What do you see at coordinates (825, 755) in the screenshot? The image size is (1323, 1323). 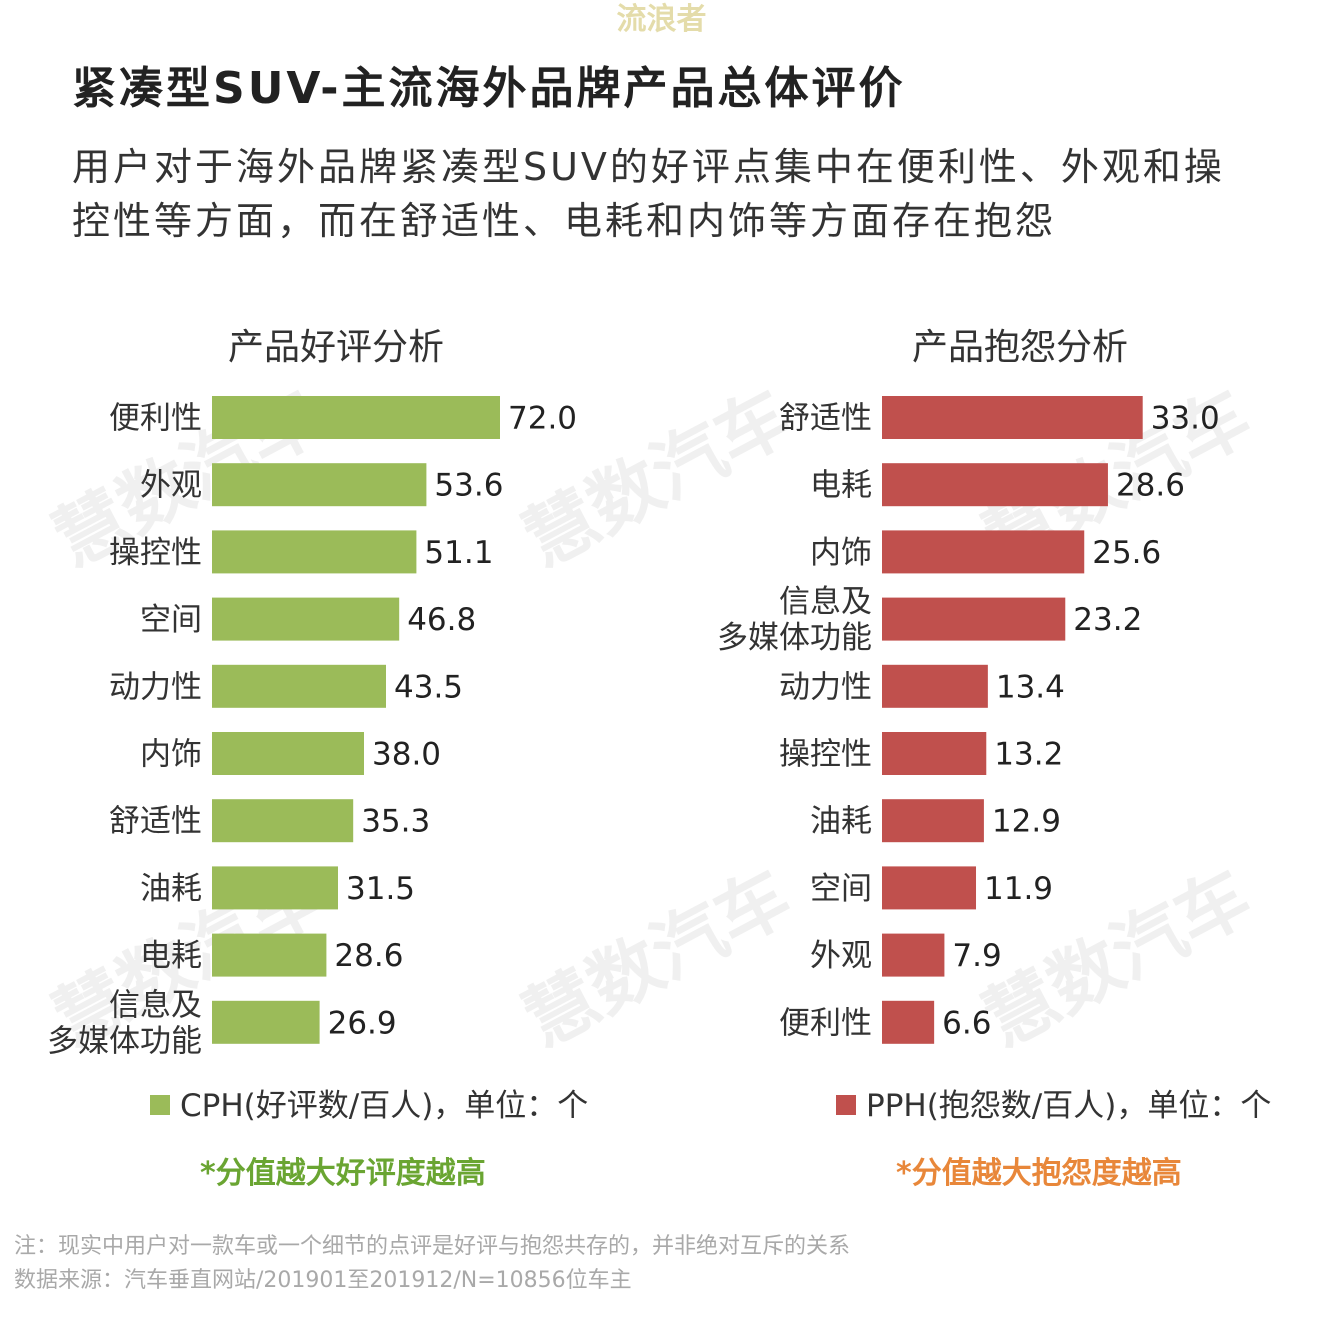 I see `negative-category-label: 操控性` at bounding box center [825, 755].